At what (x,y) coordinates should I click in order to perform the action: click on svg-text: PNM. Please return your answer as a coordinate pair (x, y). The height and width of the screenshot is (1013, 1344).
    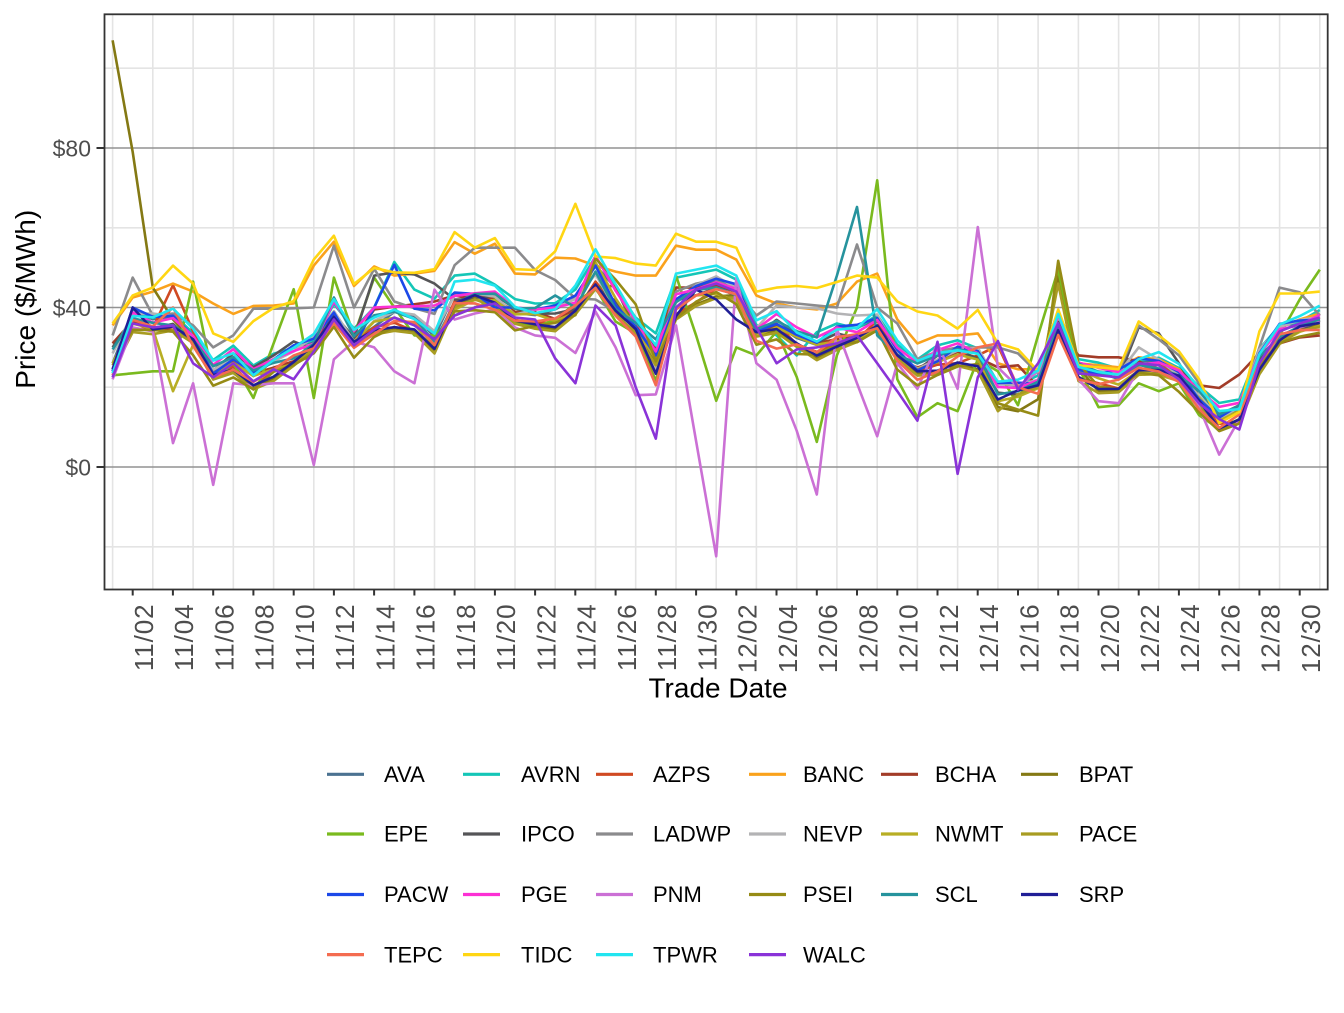
    Looking at the image, I should click on (677, 894).